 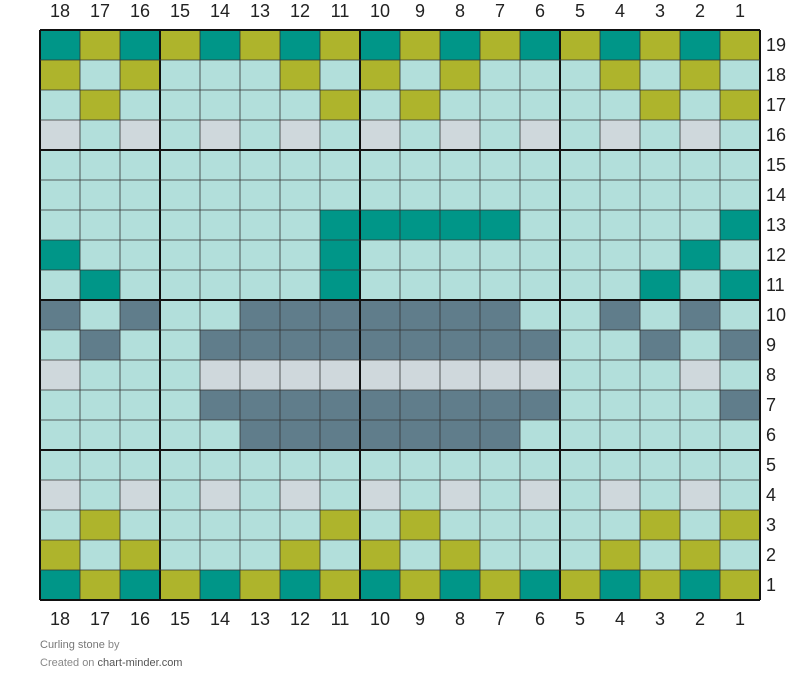 I want to click on row-label: 4, so click(x=771, y=495).